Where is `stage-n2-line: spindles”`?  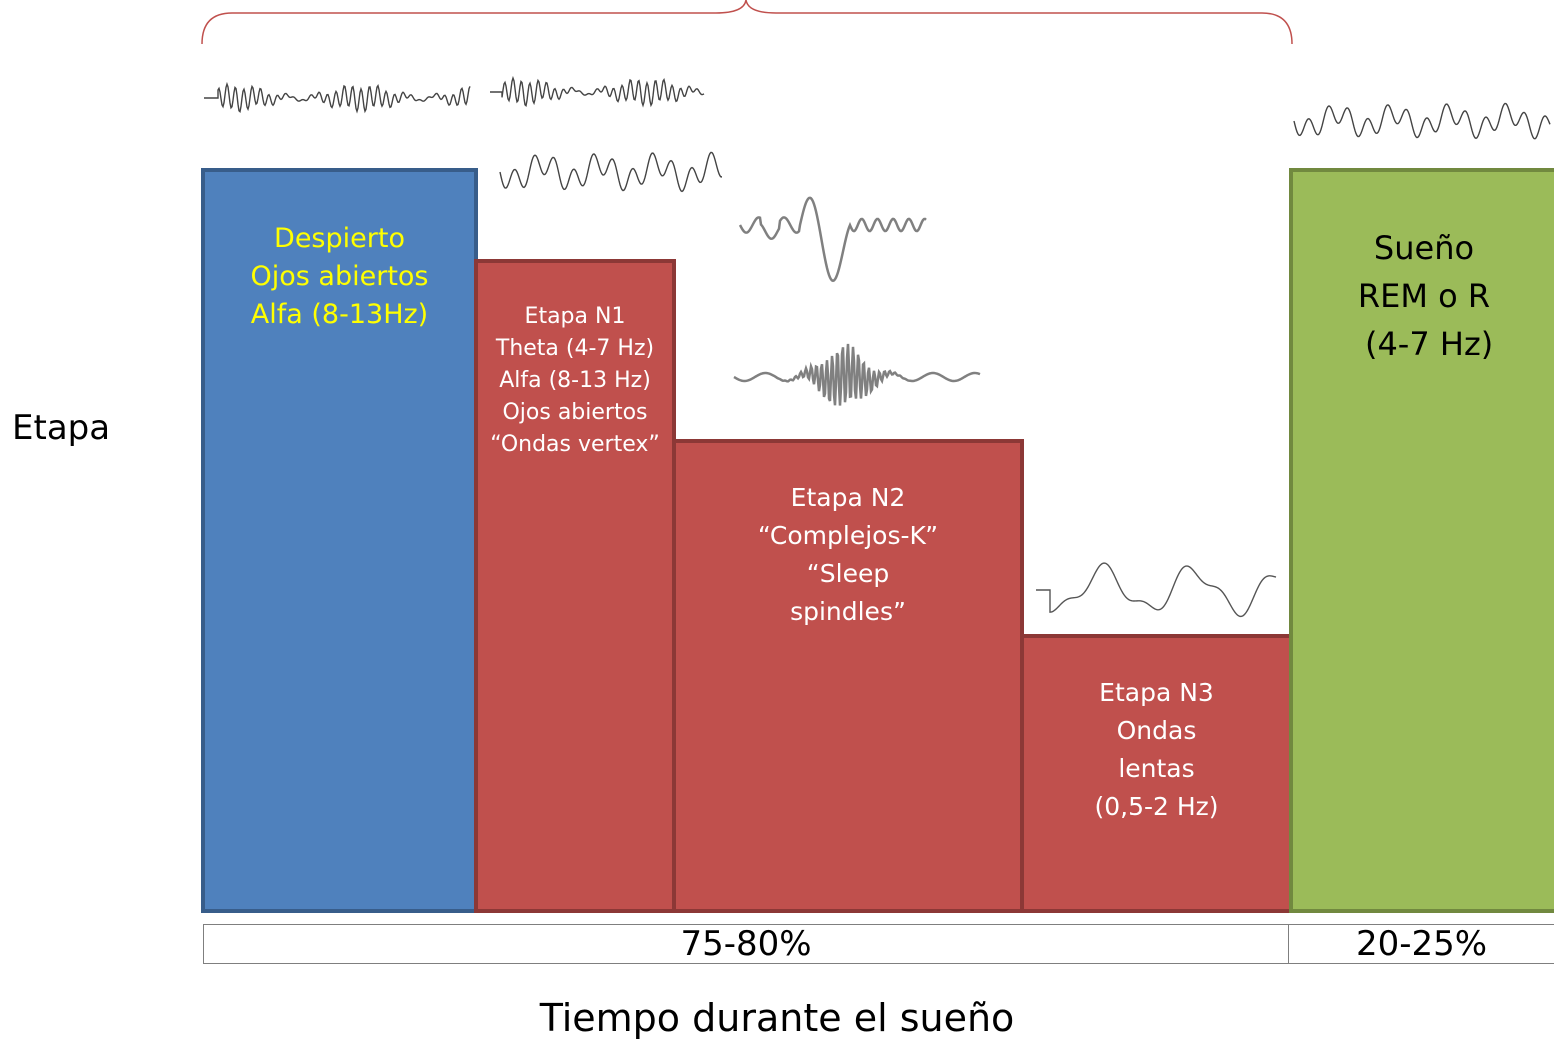
stage-n2-line: spindles” is located at coordinates (848, 611).